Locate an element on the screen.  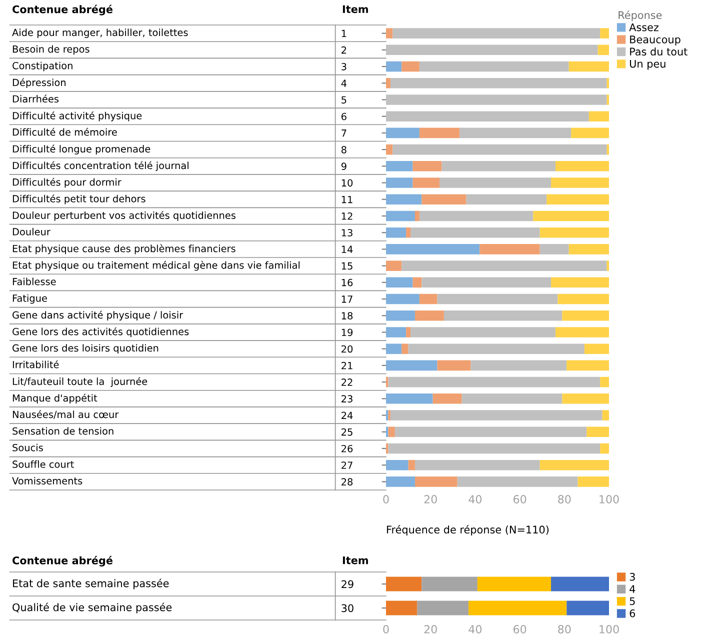
y-tick-label: 30 is located at coordinates (348, 608).